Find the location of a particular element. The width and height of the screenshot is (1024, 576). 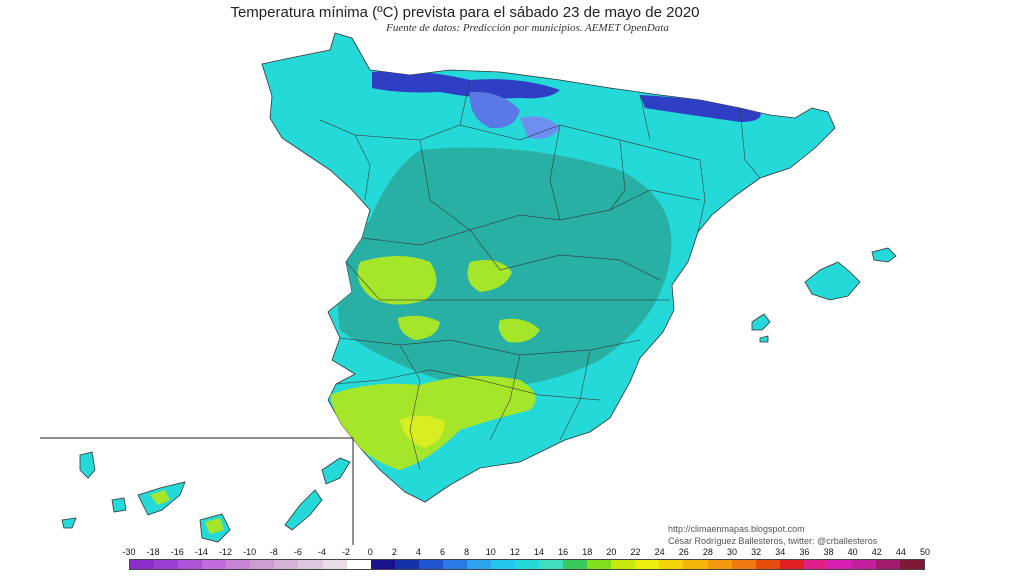

color-legend is located at coordinates (527, 564).